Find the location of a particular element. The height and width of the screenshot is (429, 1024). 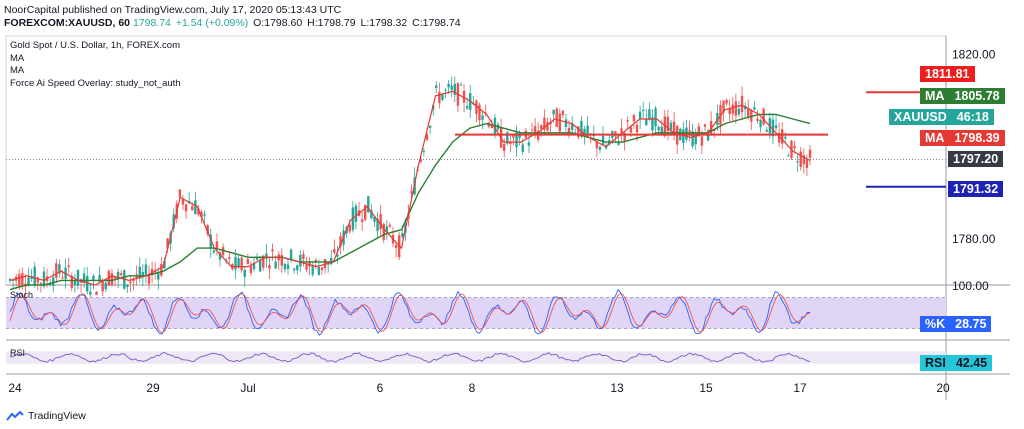

stoch-label: Stoch is located at coordinates (22, 295).